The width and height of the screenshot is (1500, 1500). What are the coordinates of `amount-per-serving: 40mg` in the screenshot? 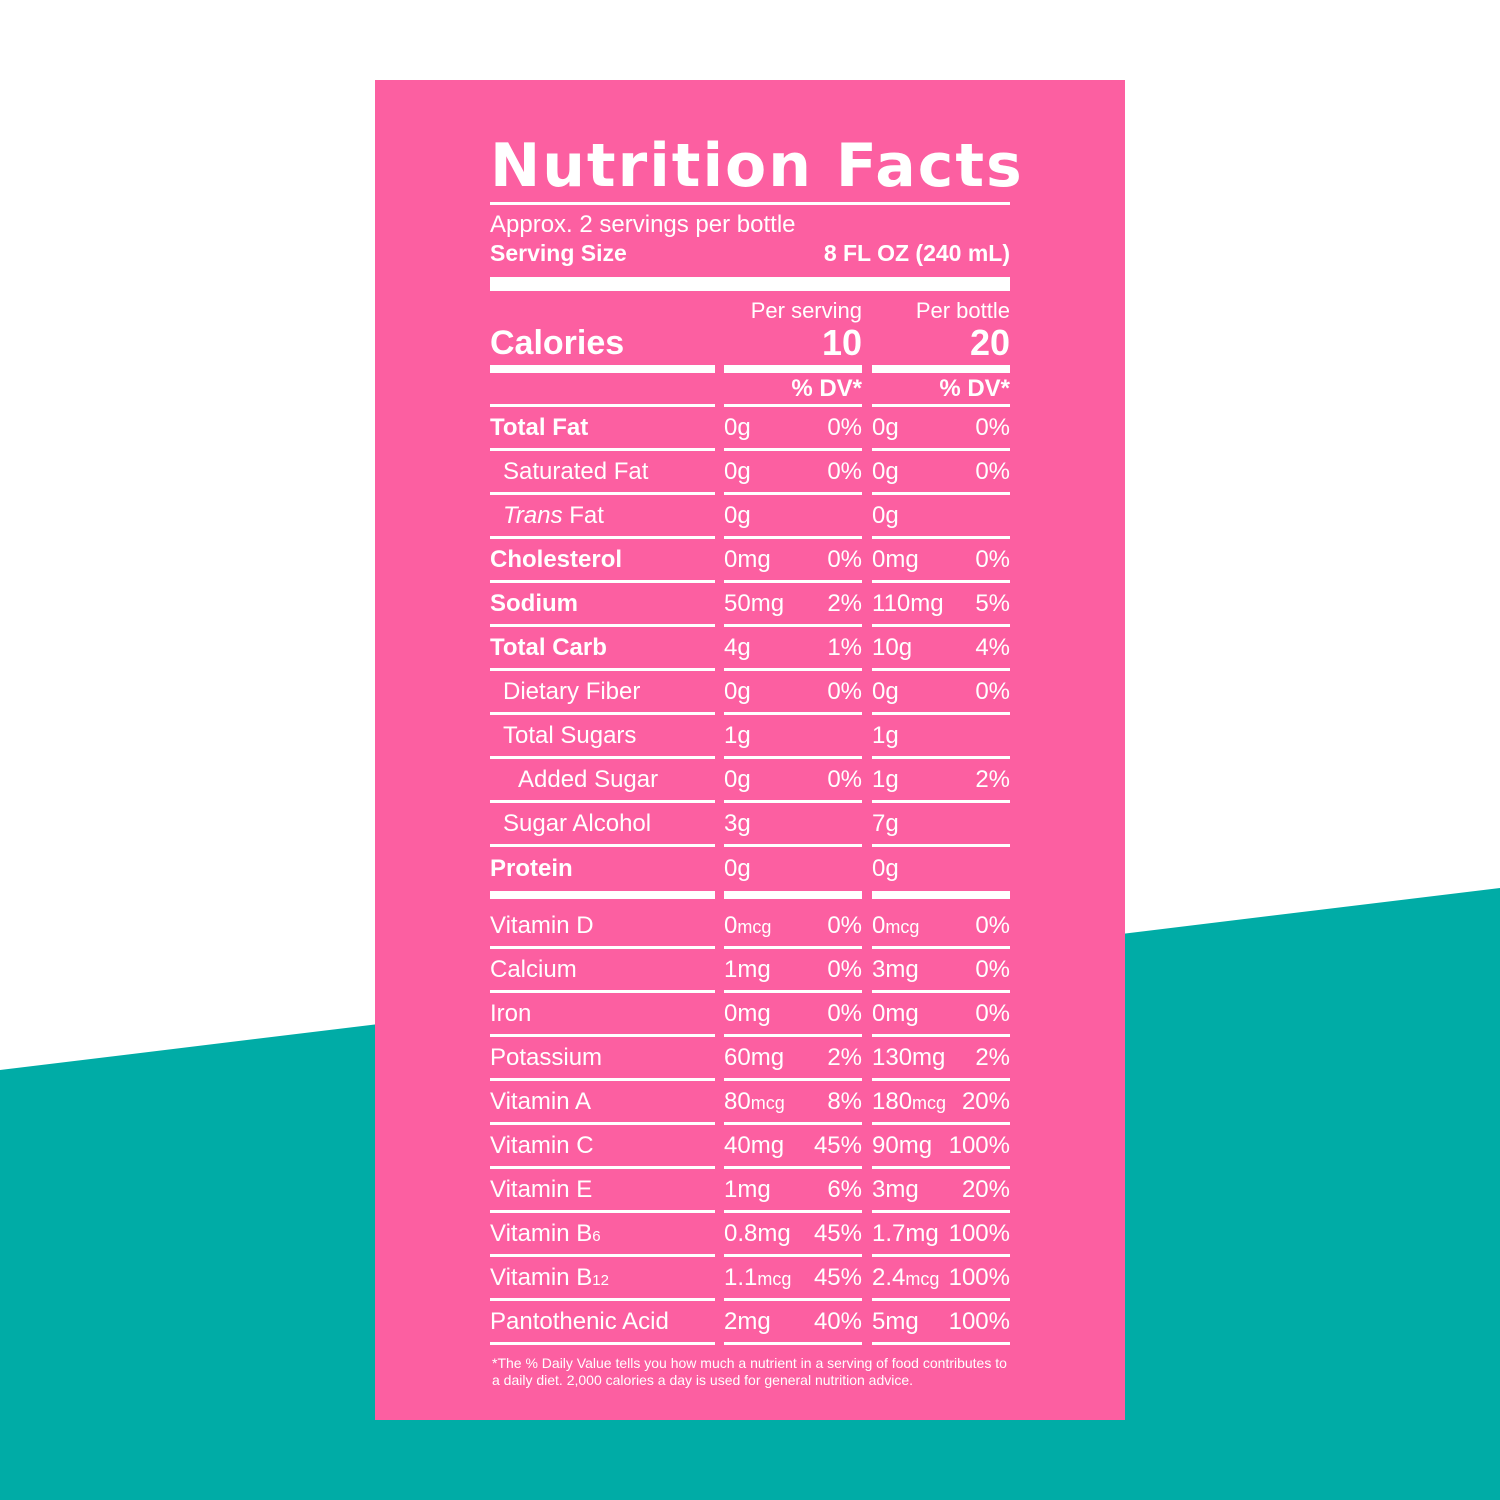 It's located at (754, 1146).